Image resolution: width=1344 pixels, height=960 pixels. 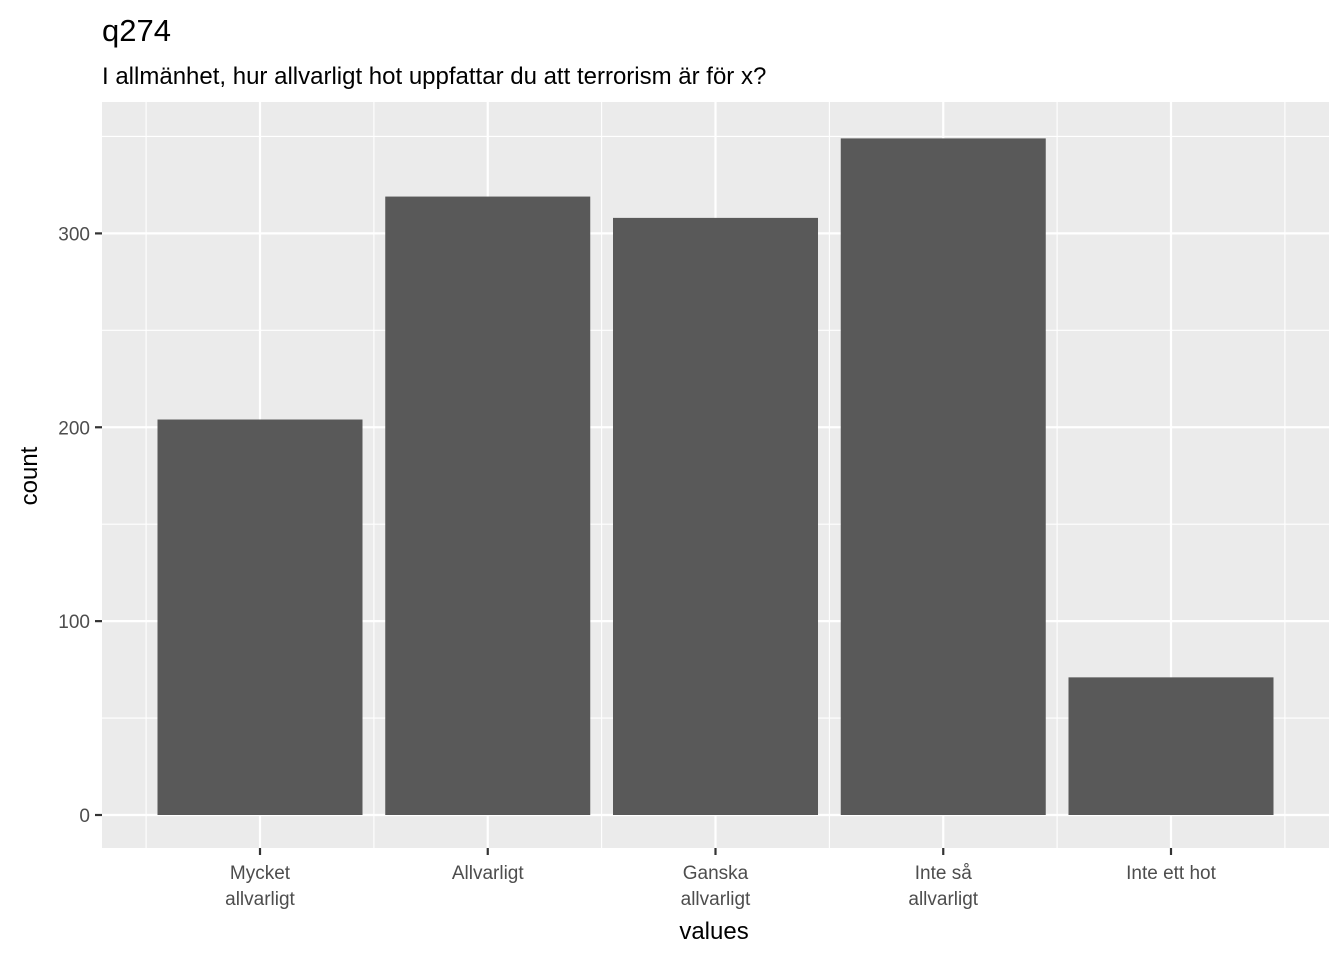 What do you see at coordinates (943, 886) in the screenshot?
I see `x-tick-label: Inte så allvarligt` at bounding box center [943, 886].